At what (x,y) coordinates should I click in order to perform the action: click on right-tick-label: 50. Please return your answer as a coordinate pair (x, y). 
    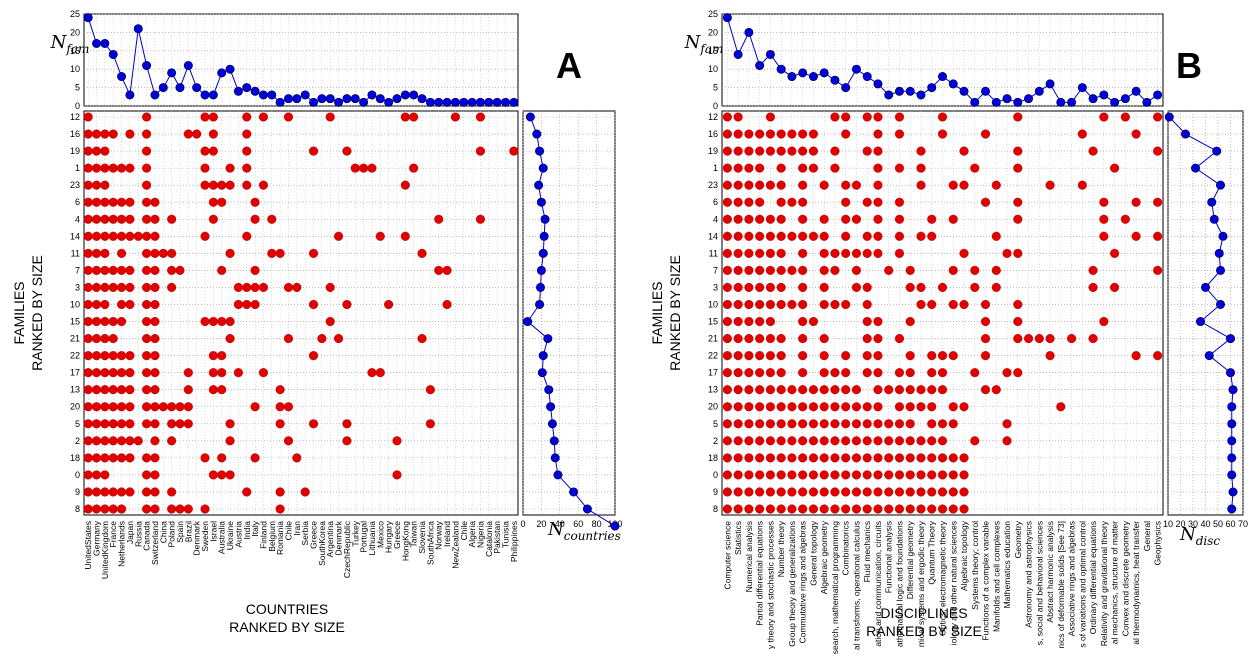
    Looking at the image, I should click on (1218, 524).